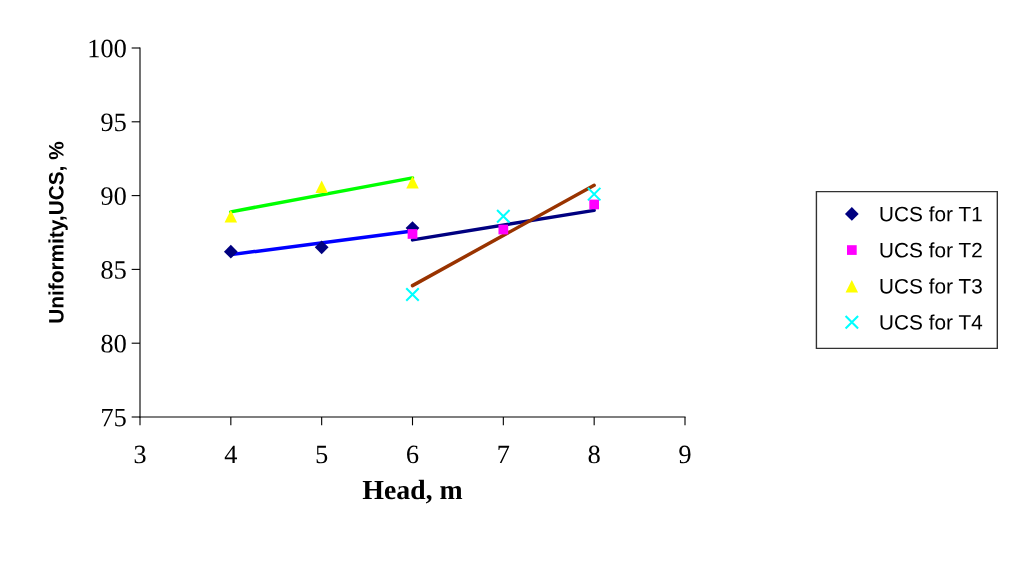  Describe the element at coordinates (322, 454) in the screenshot. I see `x-tick-label: 5` at that location.